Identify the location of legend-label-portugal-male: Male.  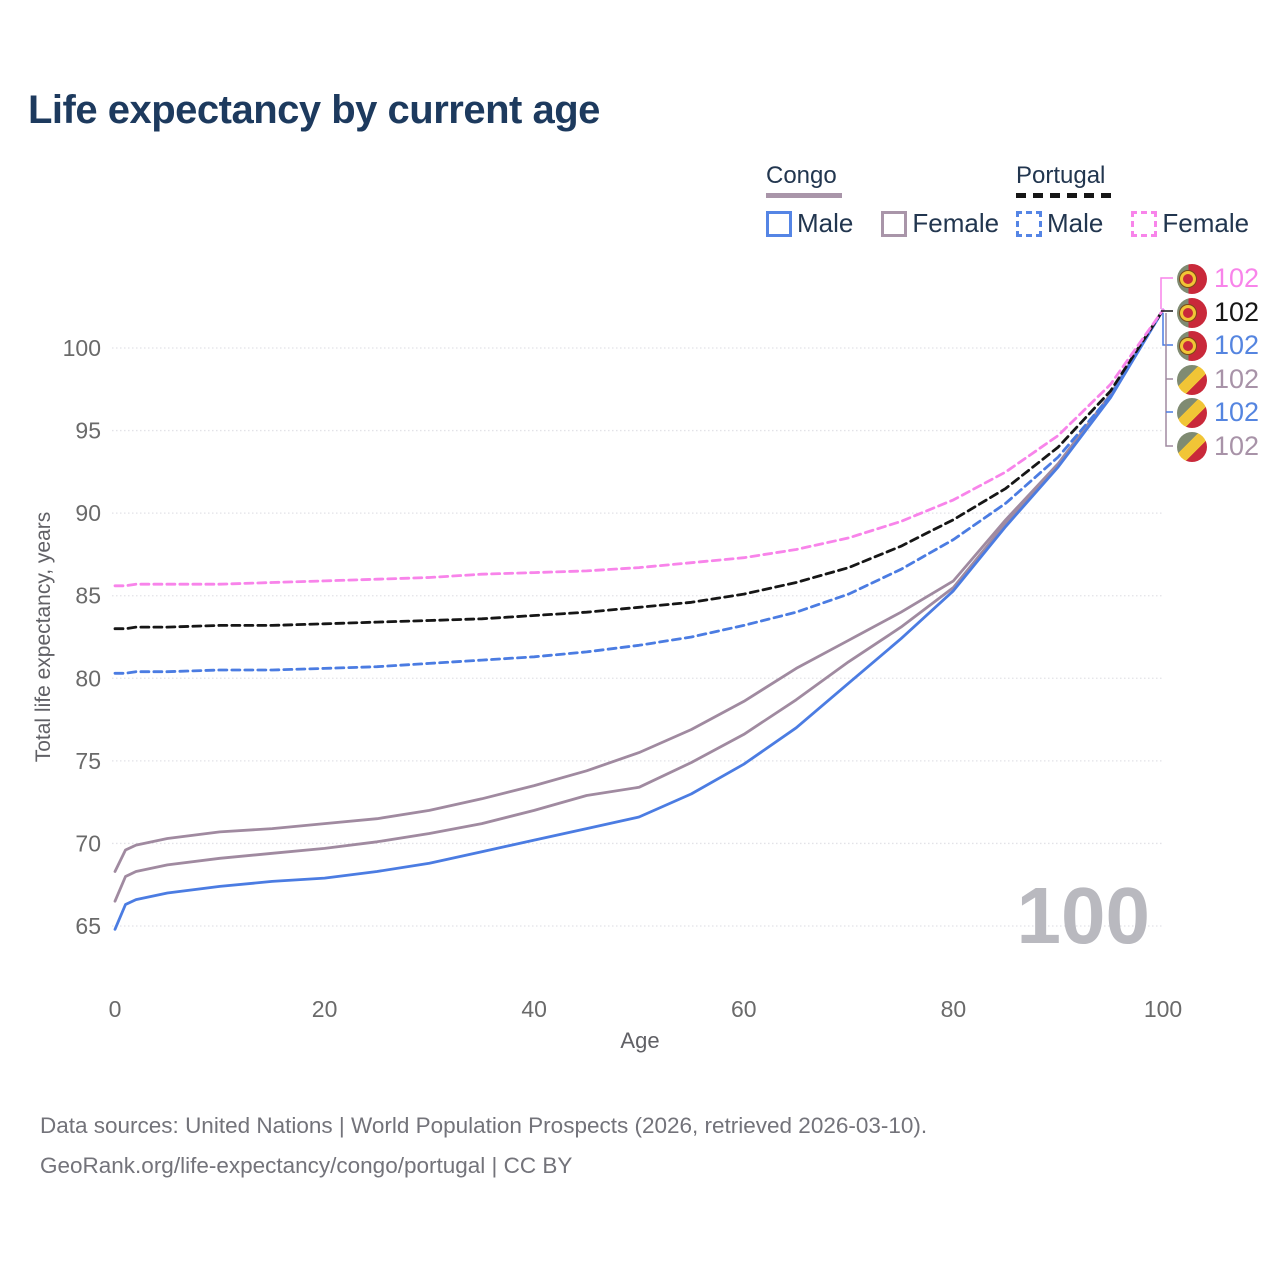
(1075, 223).